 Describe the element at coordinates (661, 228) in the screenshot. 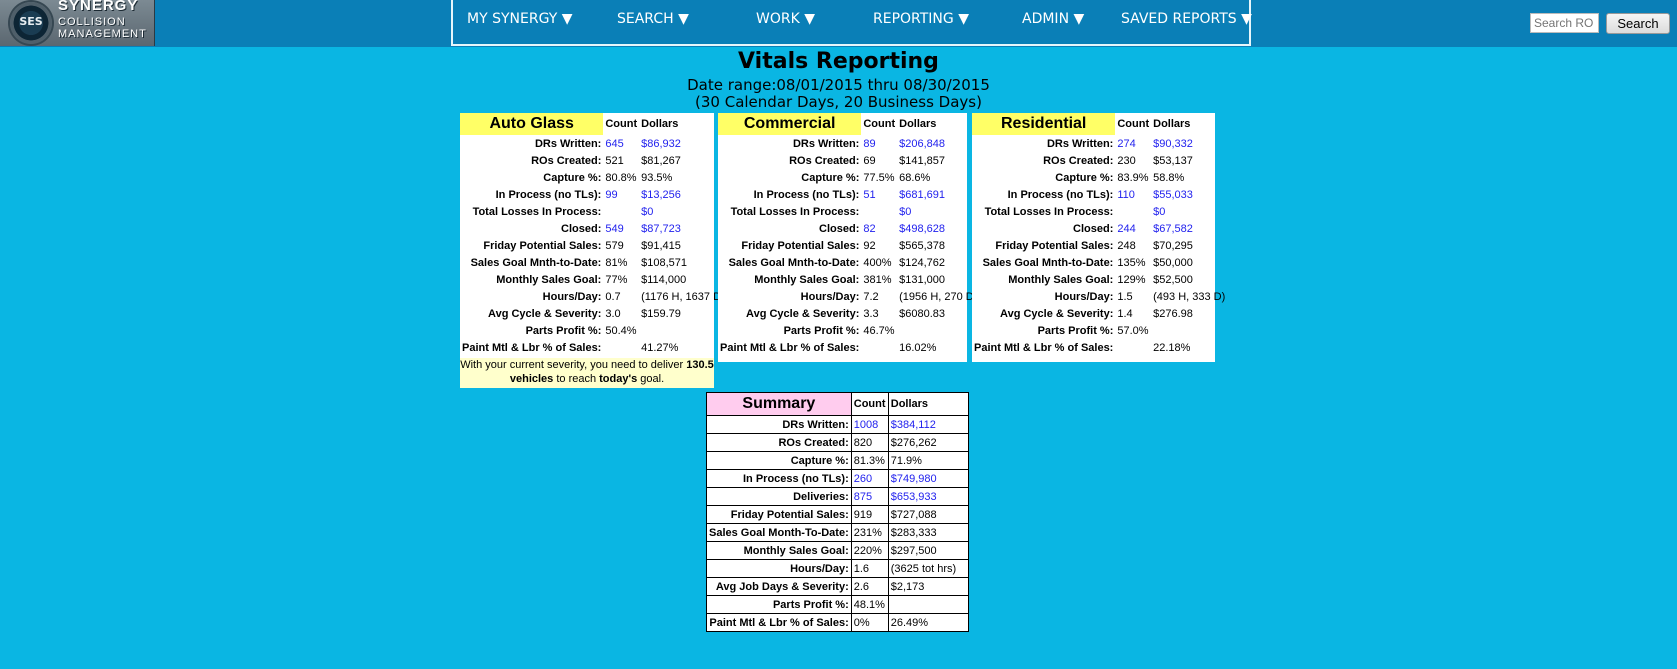

I see `dollars-link: $87,723` at that location.